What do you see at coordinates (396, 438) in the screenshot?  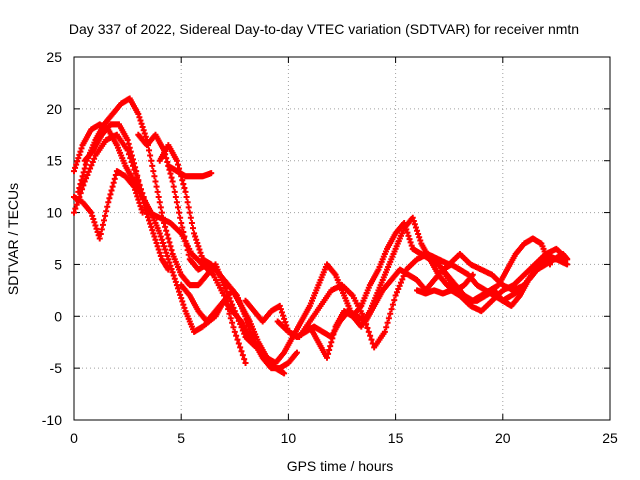 I see `x-tick-label: 15` at bounding box center [396, 438].